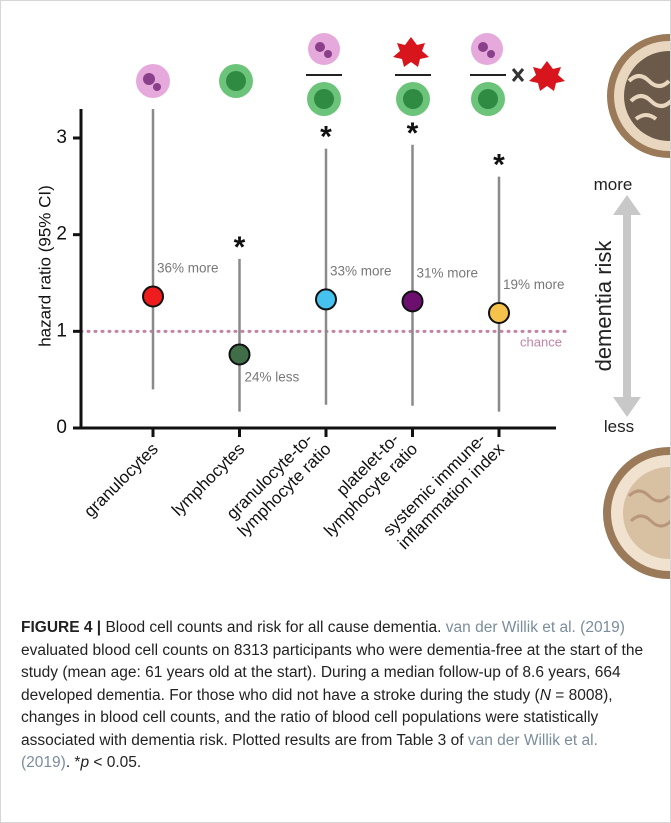 Image resolution: width=671 pixels, height=823 pixels. Describe the element at coordinates (61, 627) in the screenshot. I see `caption-label: FIGURE 4 |` at that location.